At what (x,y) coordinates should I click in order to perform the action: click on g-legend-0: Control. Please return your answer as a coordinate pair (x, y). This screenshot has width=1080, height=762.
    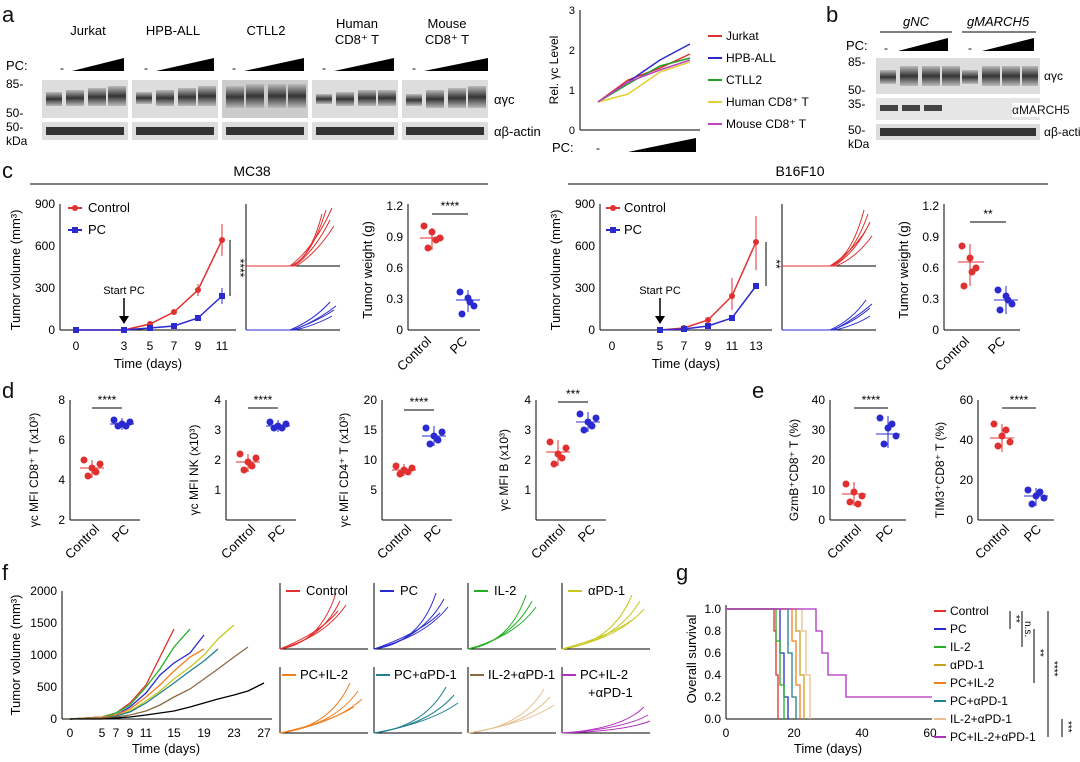
    Looking at the image, I should click on (969, 611).